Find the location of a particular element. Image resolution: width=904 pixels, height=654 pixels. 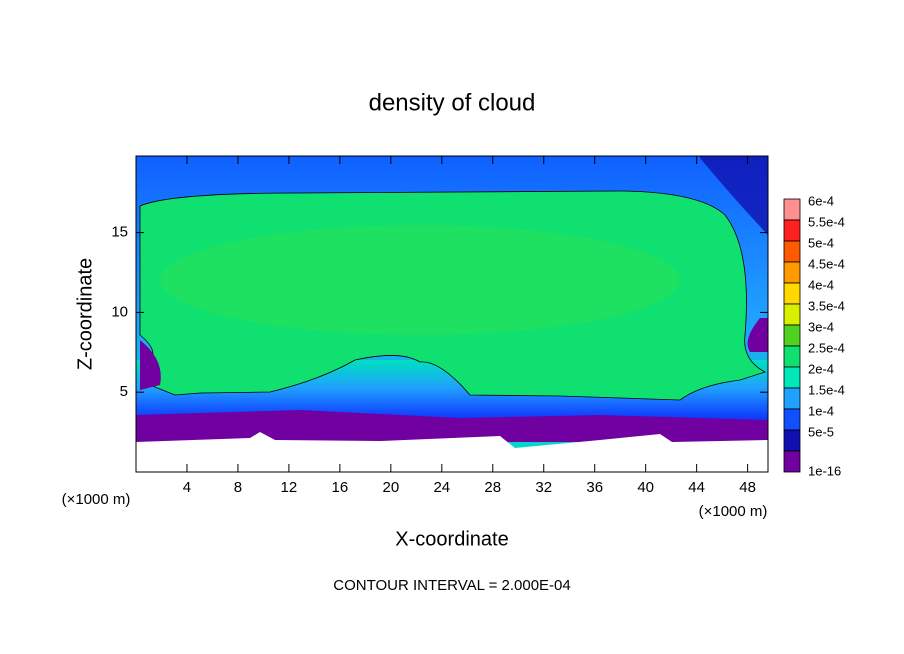

colorbar-label: 6e-4 is located at coordinates (821, 201).